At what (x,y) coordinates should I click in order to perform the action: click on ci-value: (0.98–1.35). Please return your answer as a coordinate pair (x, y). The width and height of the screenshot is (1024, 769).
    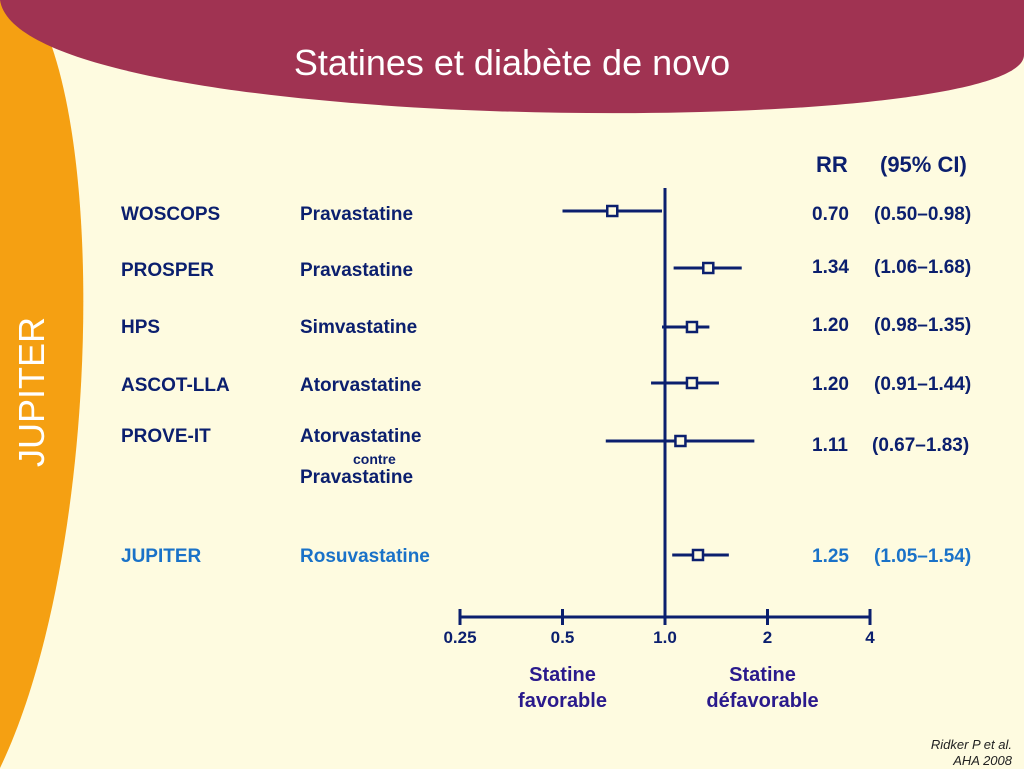
    Looking at the image, I should click on (923, 325).